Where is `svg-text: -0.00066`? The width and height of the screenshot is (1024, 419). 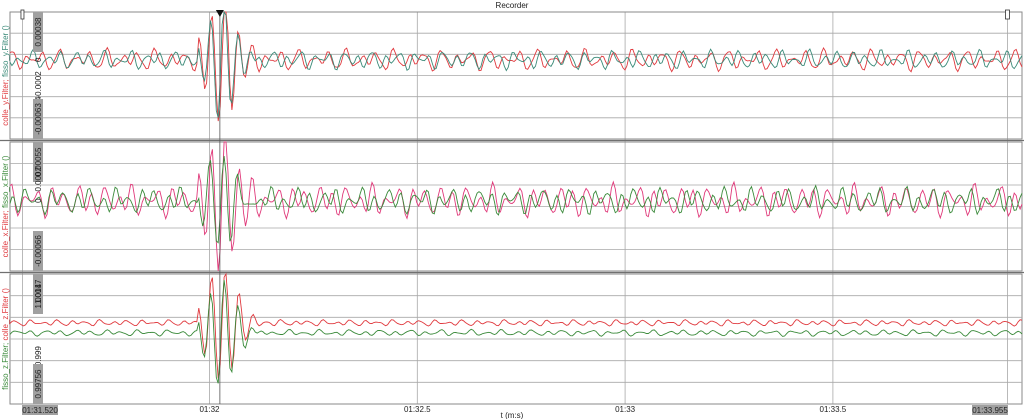 svg-text: -0.00066 is located at coordinates (38, 251).